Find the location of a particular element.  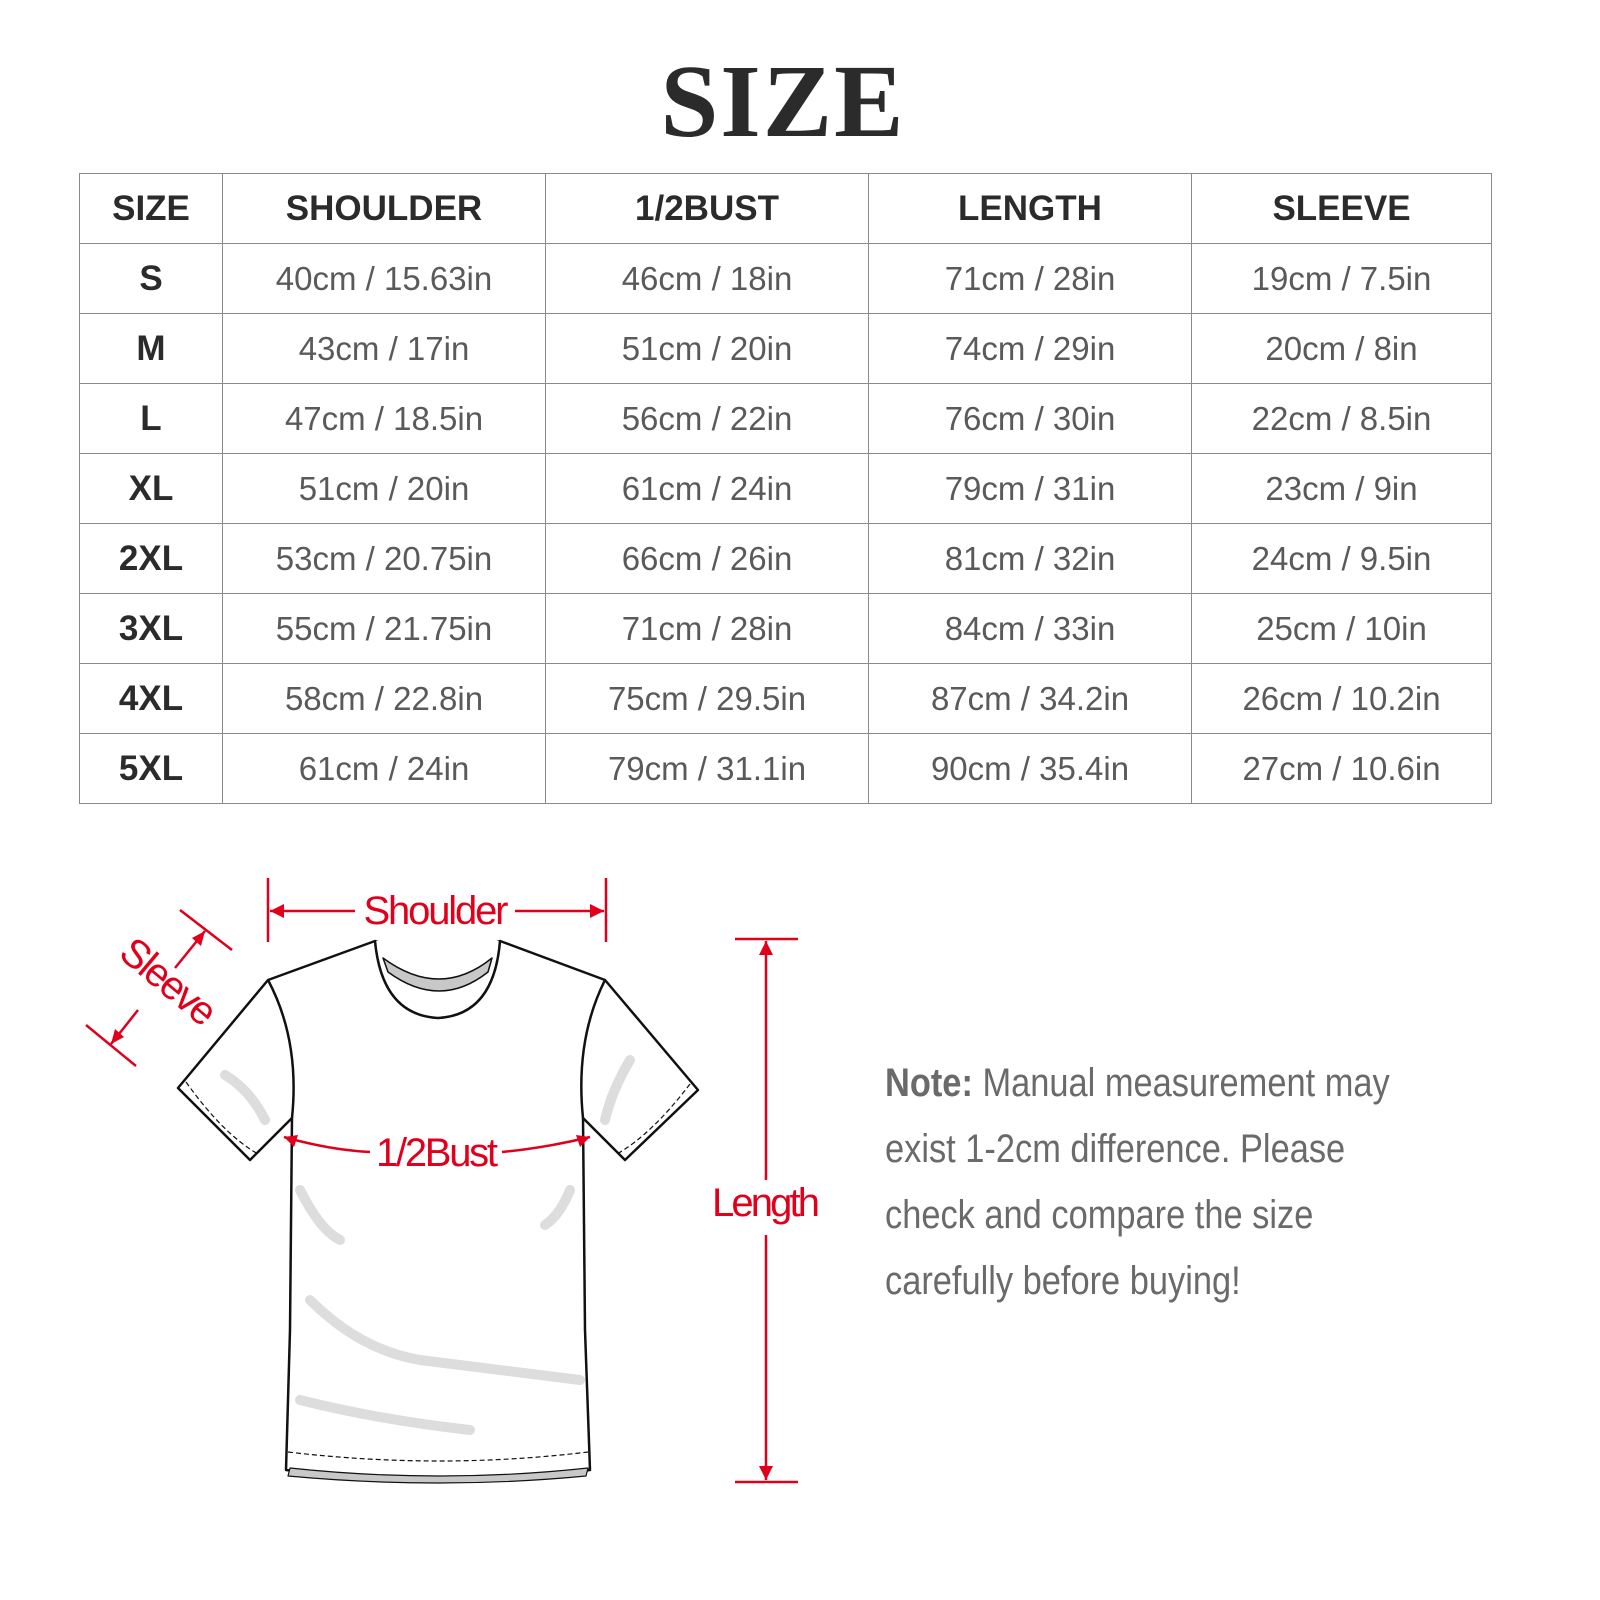

cell-sleeve: 26cm / 10.2in is located at coordinates (1341, 698).